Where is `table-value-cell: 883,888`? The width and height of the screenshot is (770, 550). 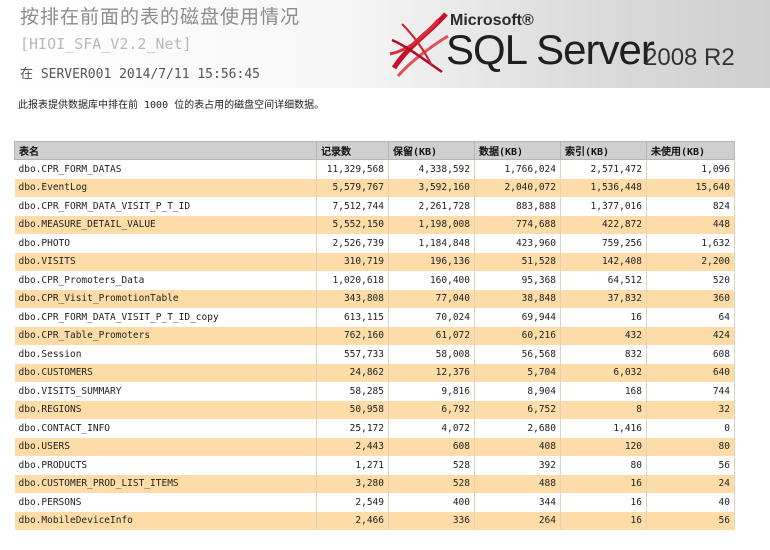 table-value-cell: 883,888 is located at coordinates (517, 206).